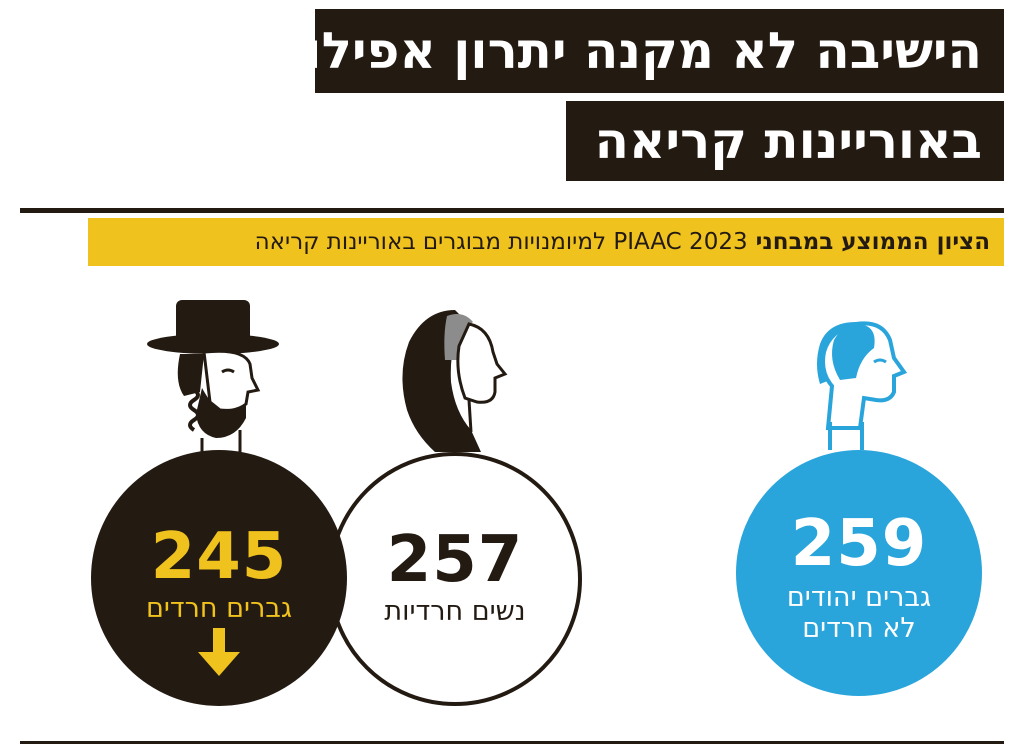 This screenshot has width=1024, height=752. I want to click on non-haredi-man-icon, so click(862, 385).